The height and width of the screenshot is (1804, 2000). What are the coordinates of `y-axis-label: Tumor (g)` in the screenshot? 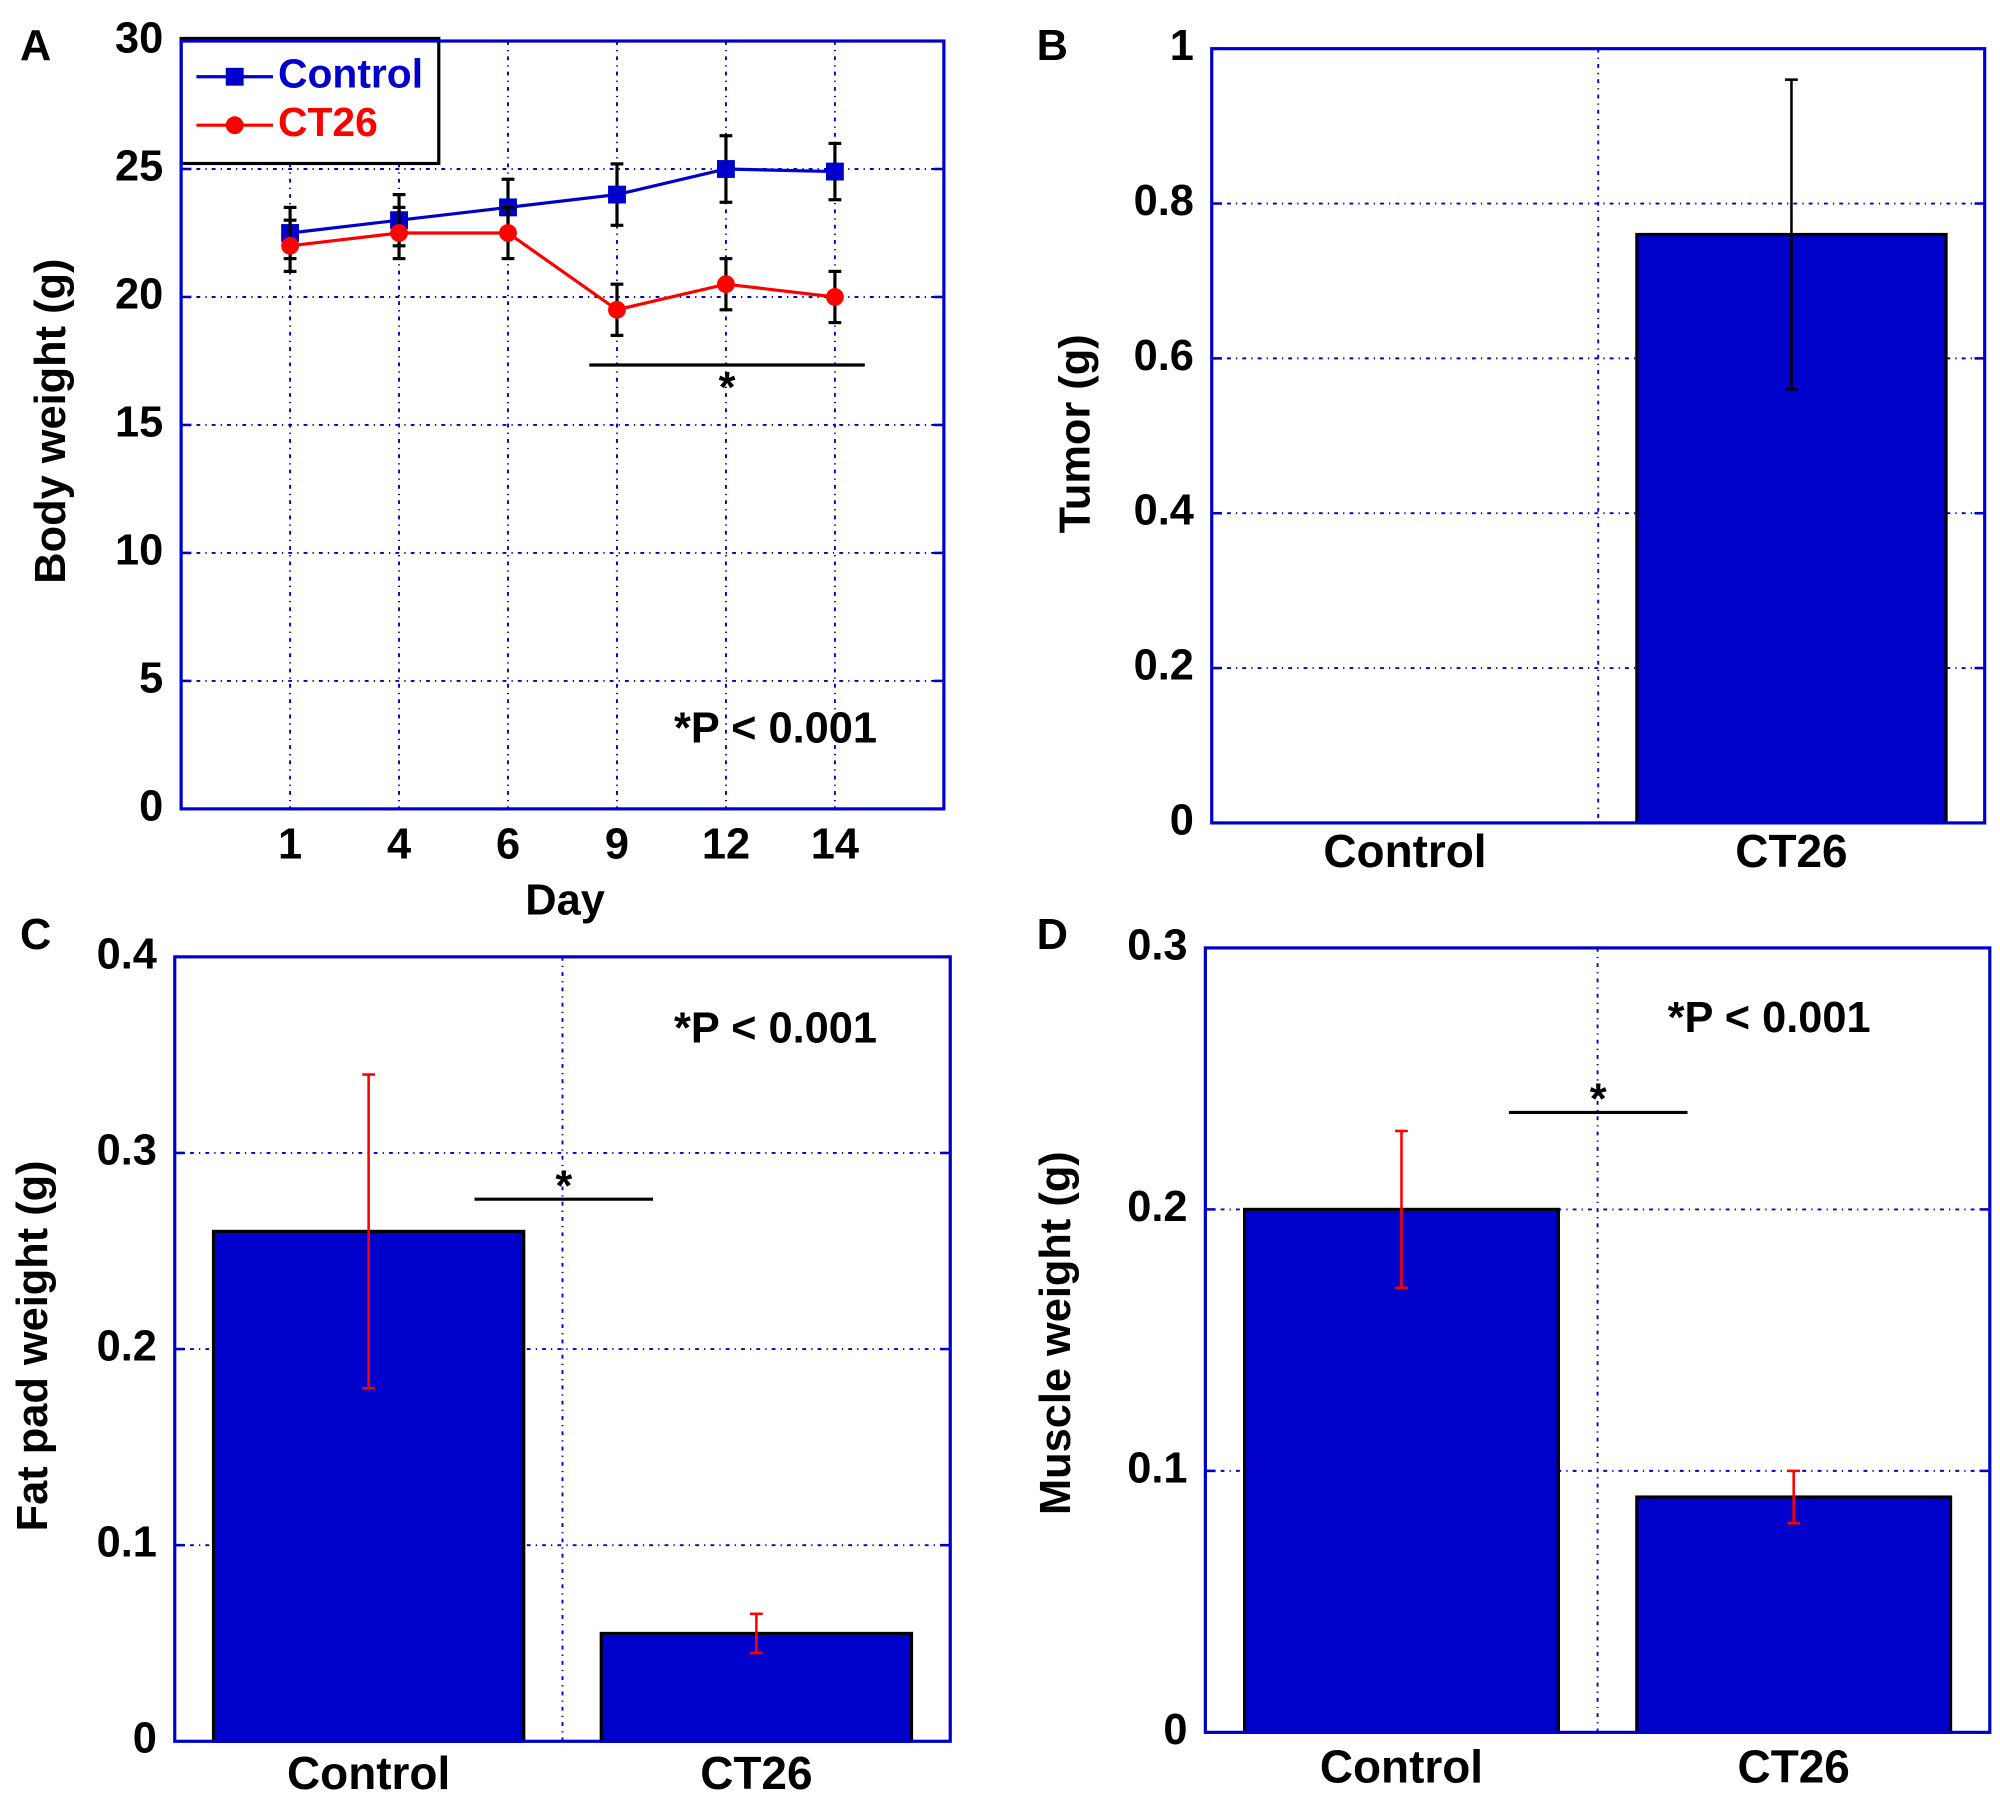 It's located at (1075, 433).